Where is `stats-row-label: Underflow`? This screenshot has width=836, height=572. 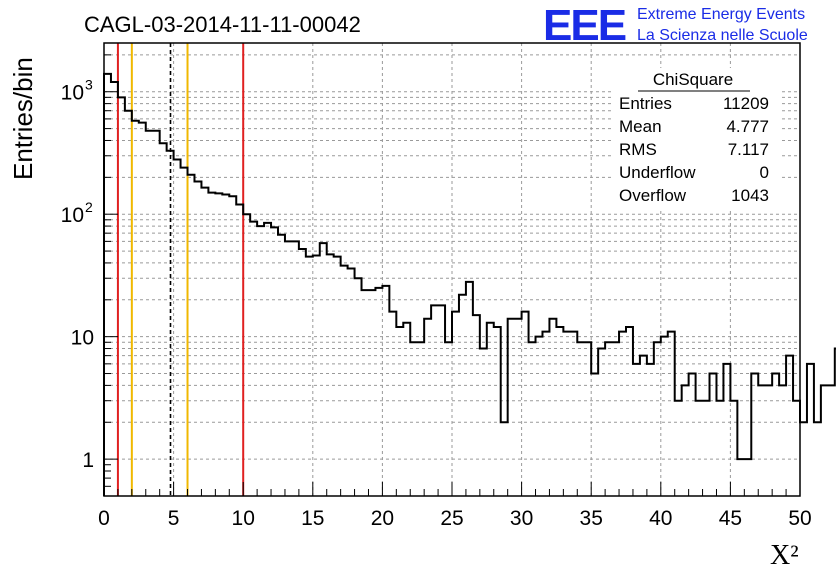 stats-row-label: Underflow is located at coordinates (657, 172).